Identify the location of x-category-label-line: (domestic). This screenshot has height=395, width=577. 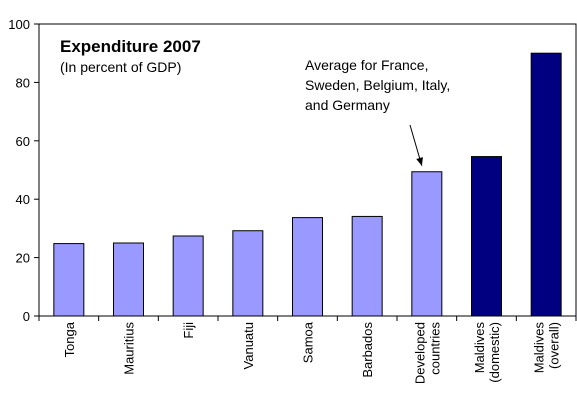
(494, 352).